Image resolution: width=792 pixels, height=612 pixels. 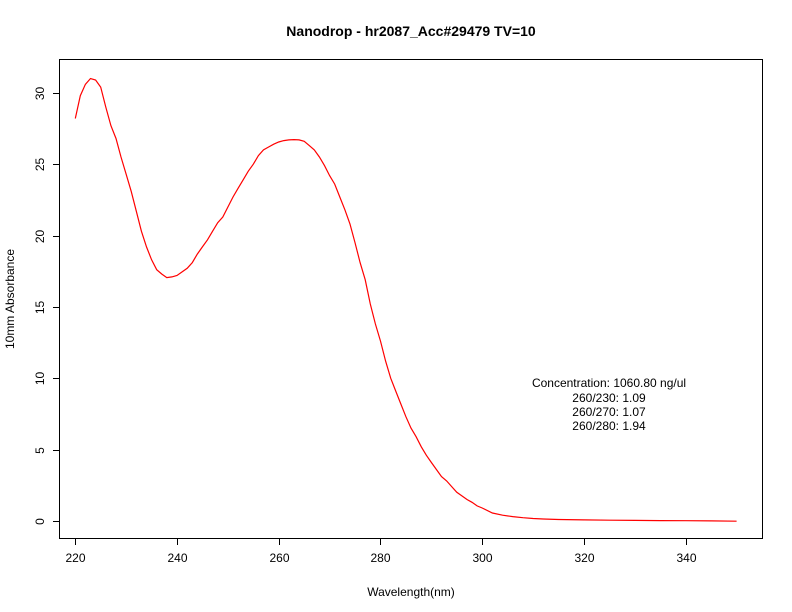 What do you see at coordinates (411, 592) in the screenshot?
I see `x-axis-label: Wavelength(nm)` at bounding box center [411, 592].